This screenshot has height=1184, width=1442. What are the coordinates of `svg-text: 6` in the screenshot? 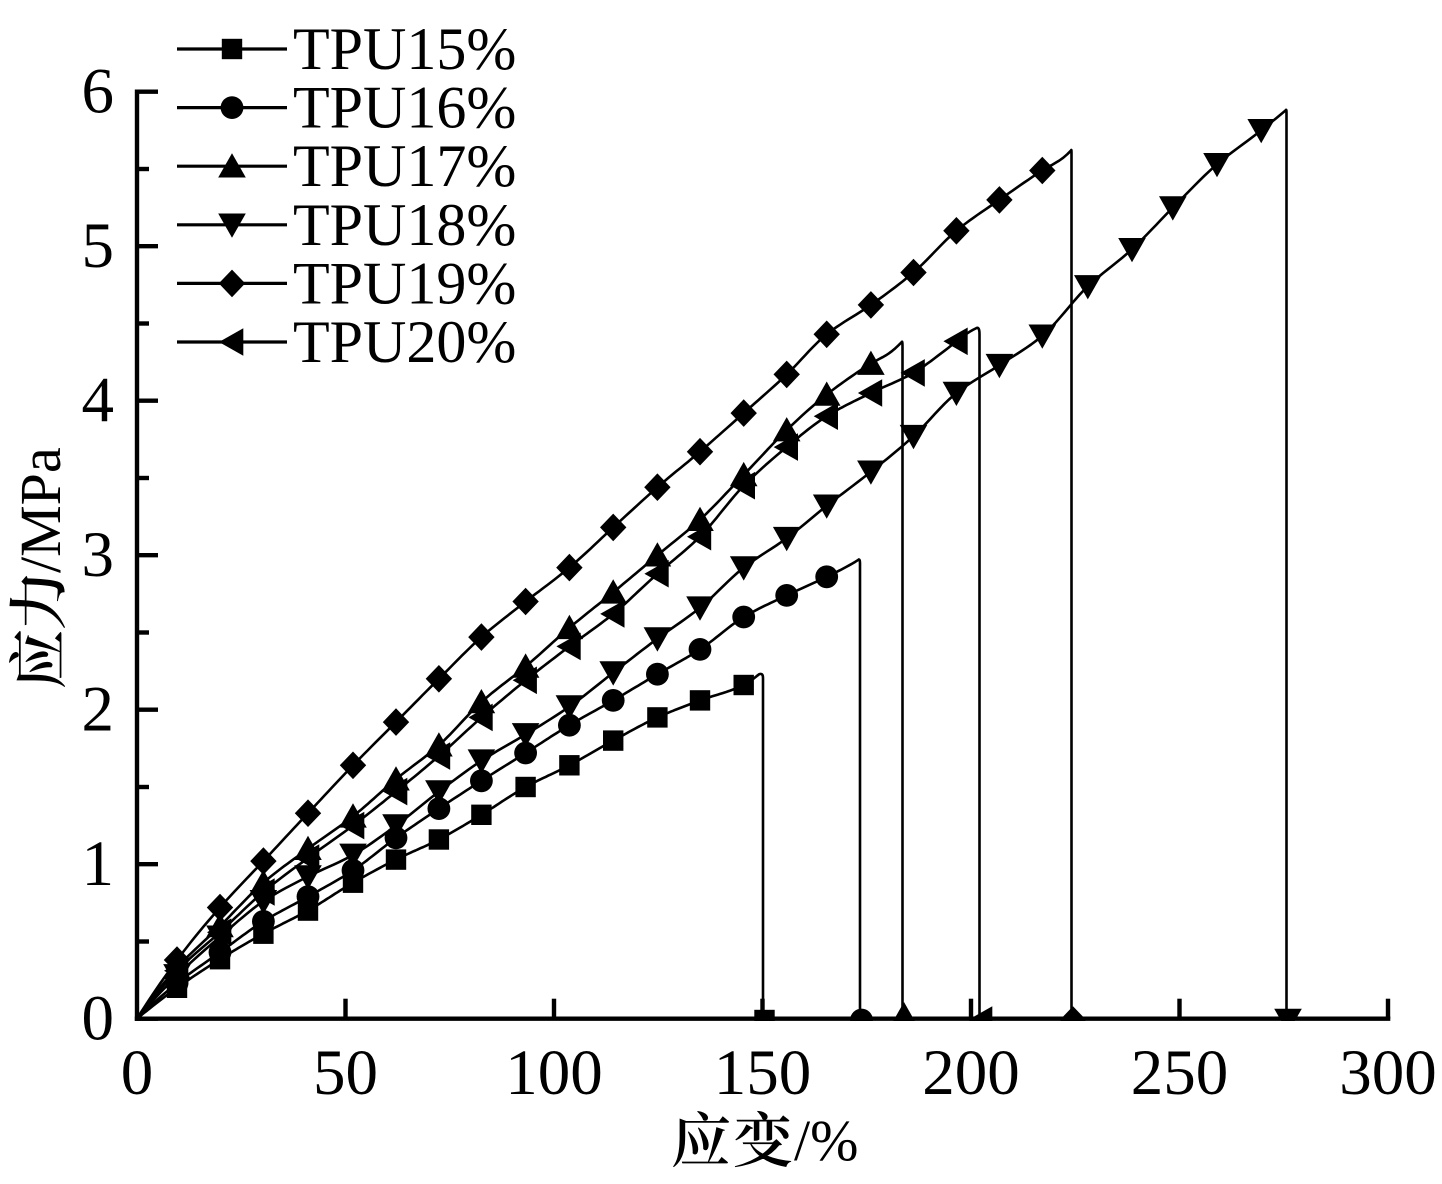 It's located at (98, 92).